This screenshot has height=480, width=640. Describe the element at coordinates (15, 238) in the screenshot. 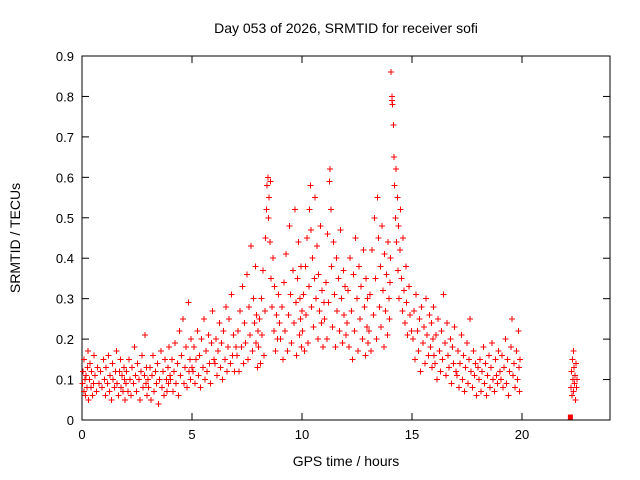

I see `y-axis-label: SRMTID / TECUs` at that location.